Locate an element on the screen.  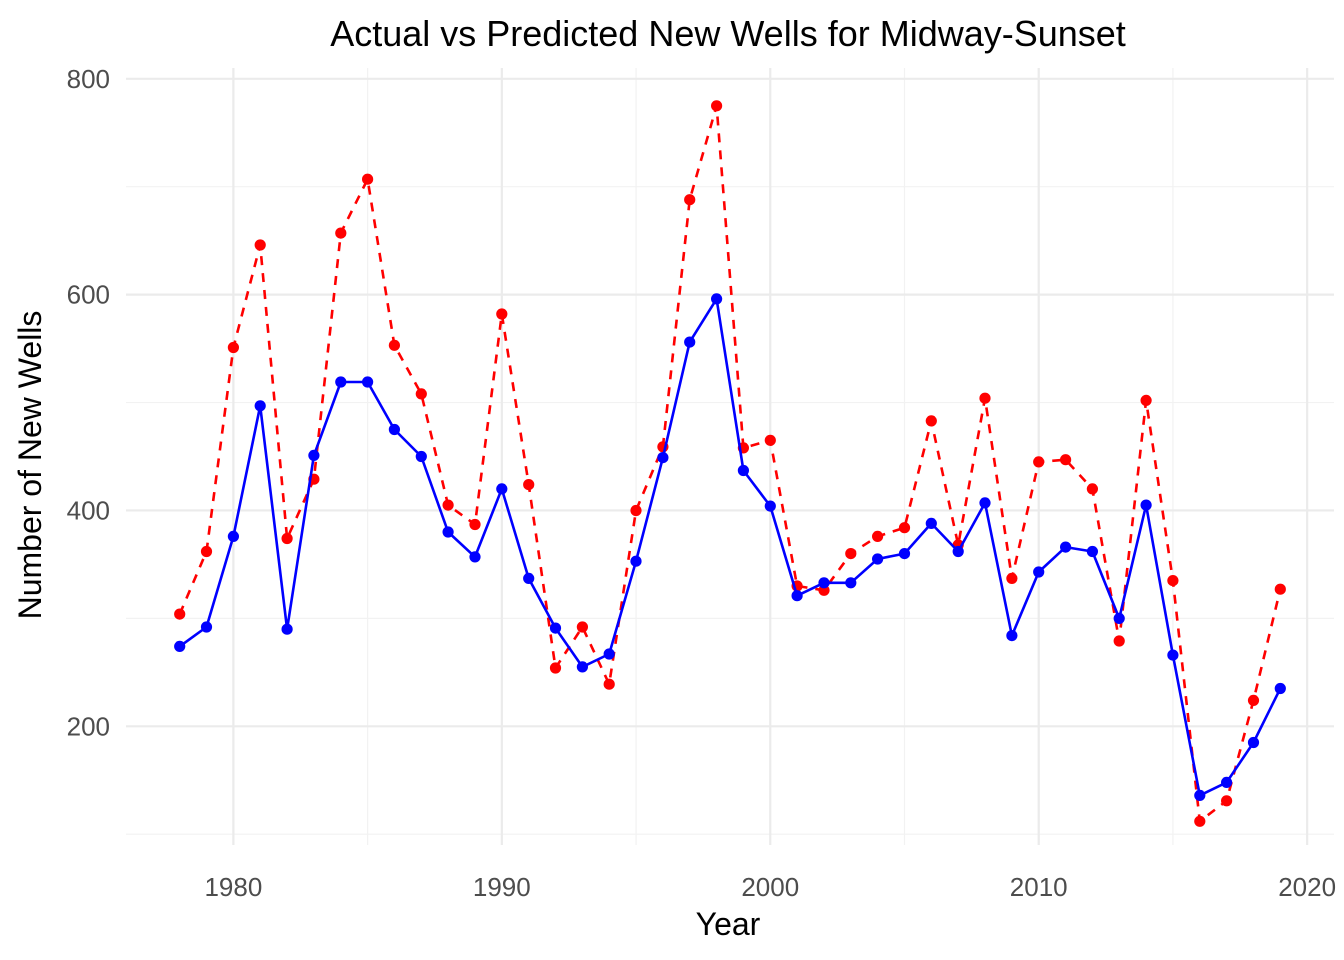
x-tick-label: 1980 is located at coordinates (233, 887).